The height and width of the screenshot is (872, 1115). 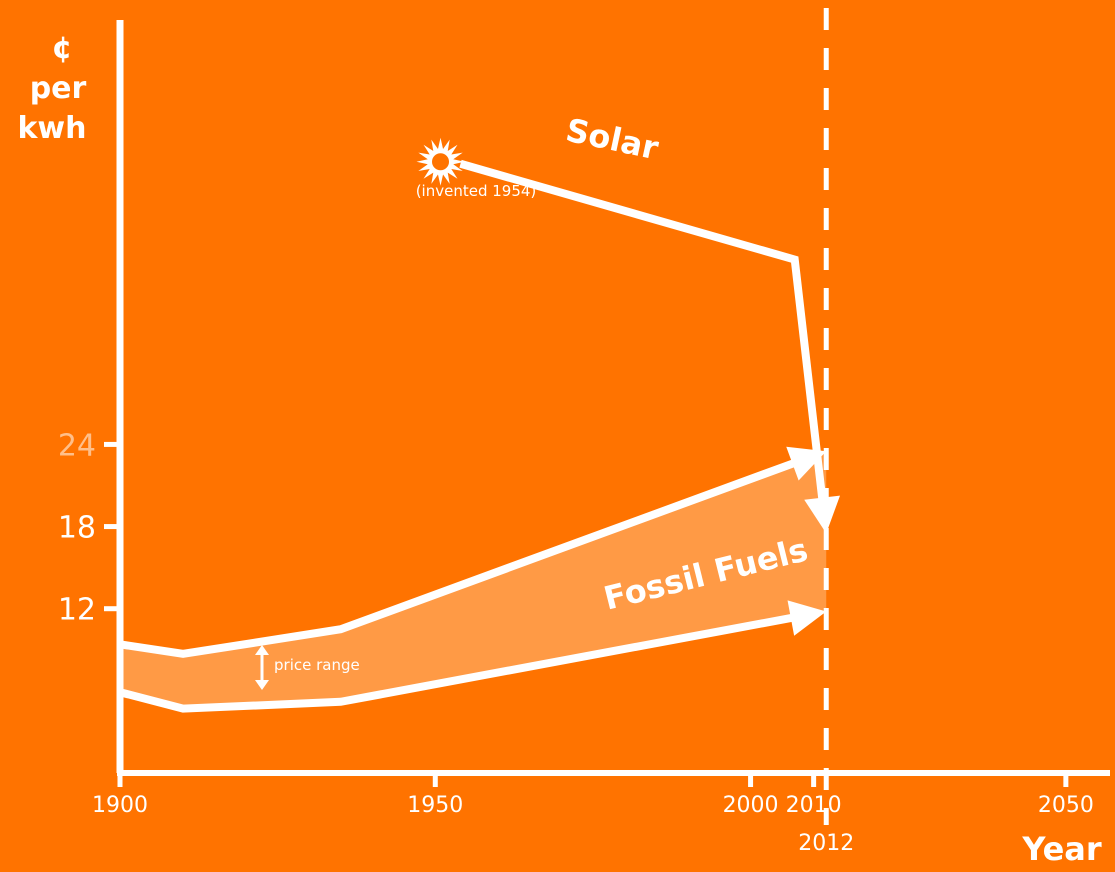 What do you see at coordinates (460, 662) in the screenshot?
I see `fossil-fuels-lower-line` at bounding box center [460, 662].